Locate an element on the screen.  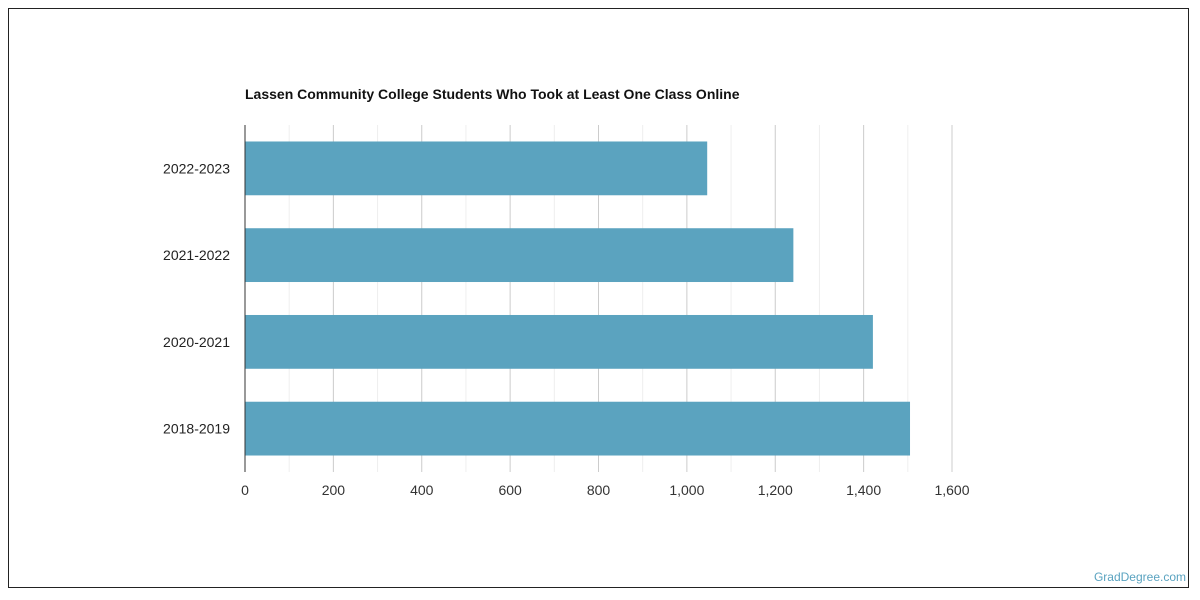
y-category-label: 2022-2023 is located at coordinates (196, 168).